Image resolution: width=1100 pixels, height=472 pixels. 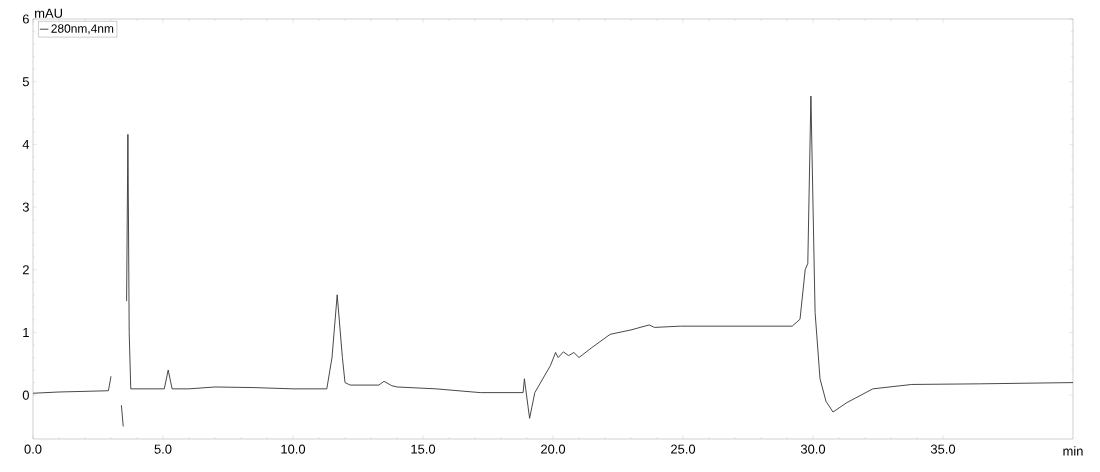 I want to click on x-tick-label: 20.0, so click(x=553, y=449).